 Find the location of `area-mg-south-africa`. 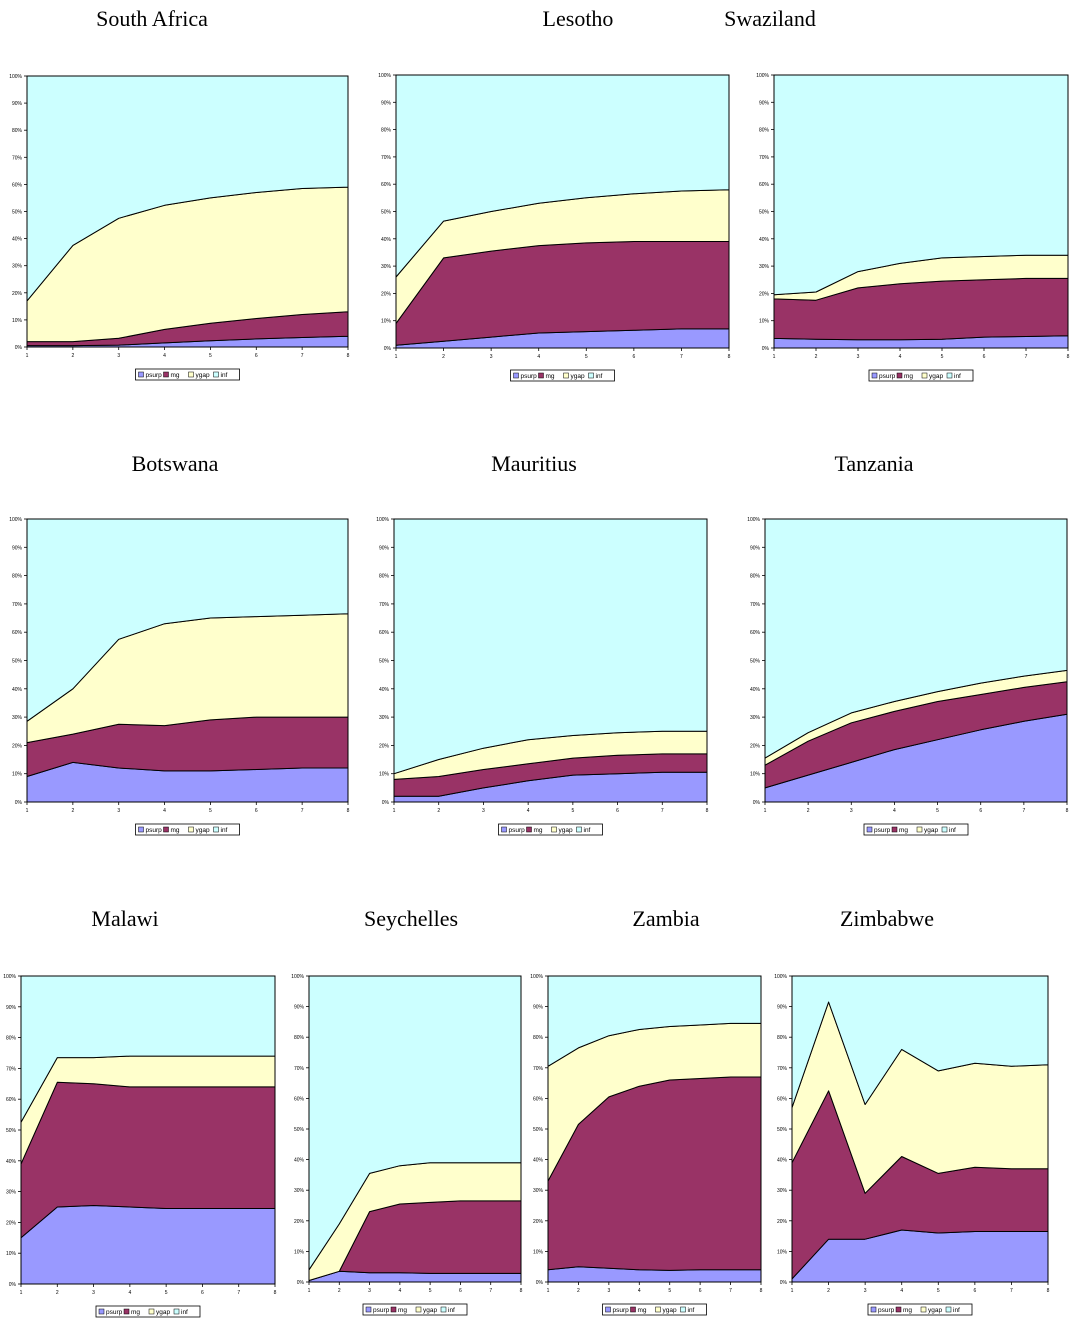

area-mg-south-africa is located at coordinates (187, 329).